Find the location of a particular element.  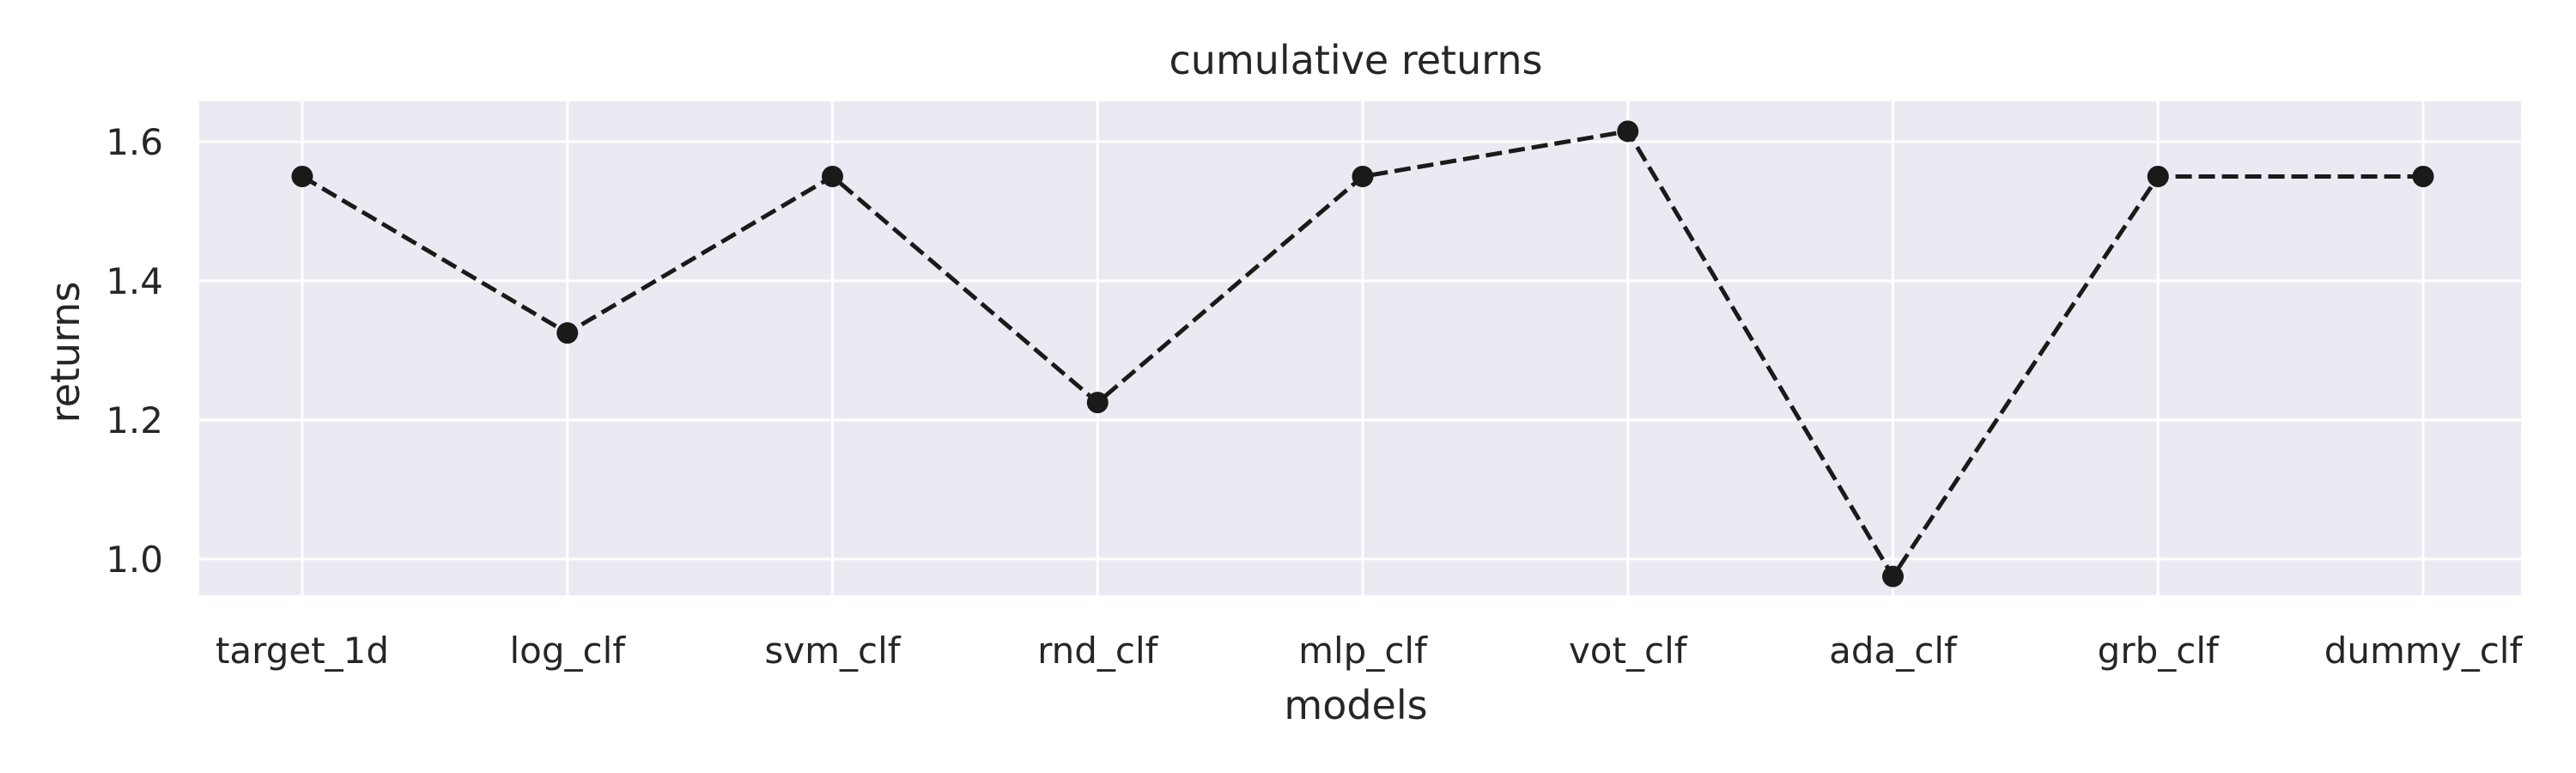

x-axis-label: models is located at coordinates (1356, 705).